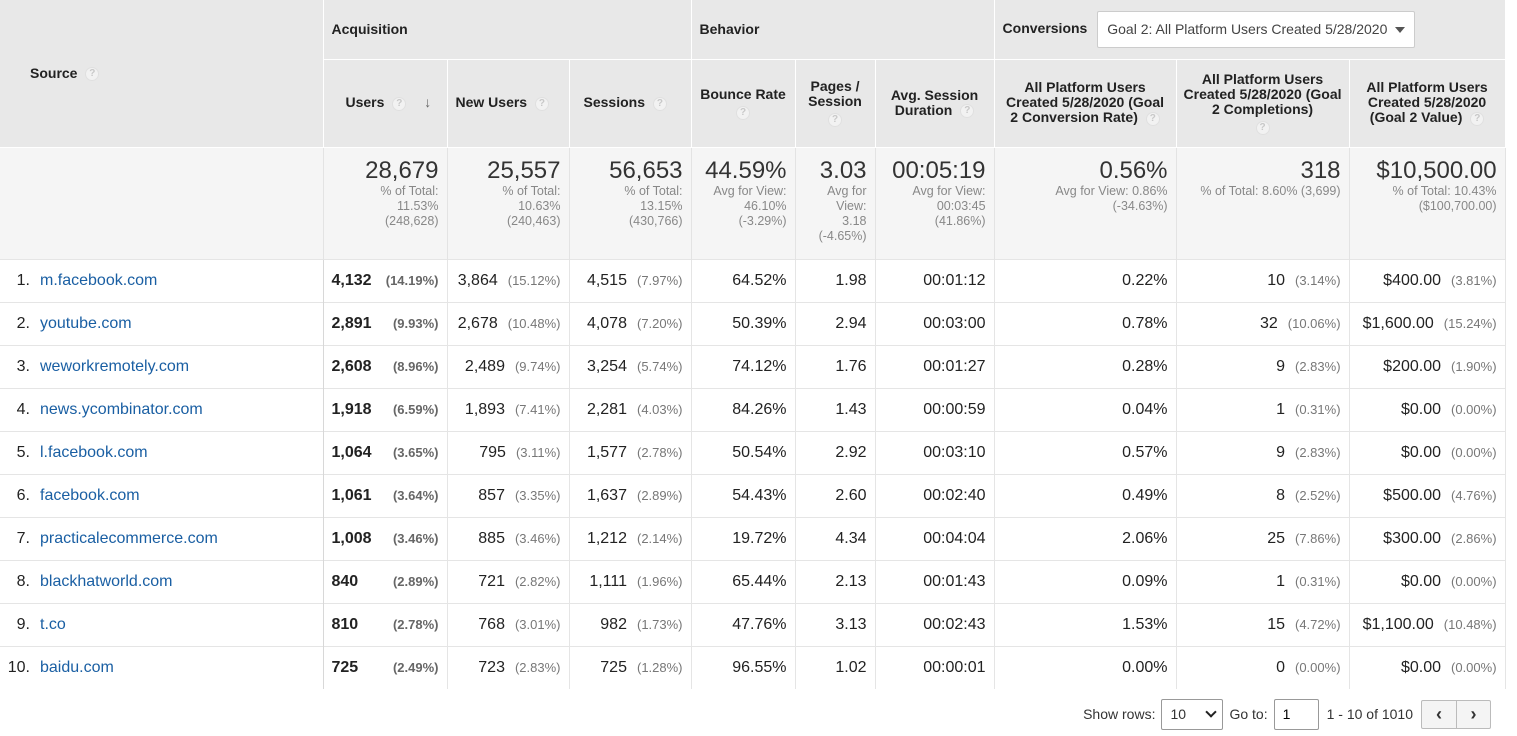  I want to click on total-sub: (41.86%), so click(960, 220).